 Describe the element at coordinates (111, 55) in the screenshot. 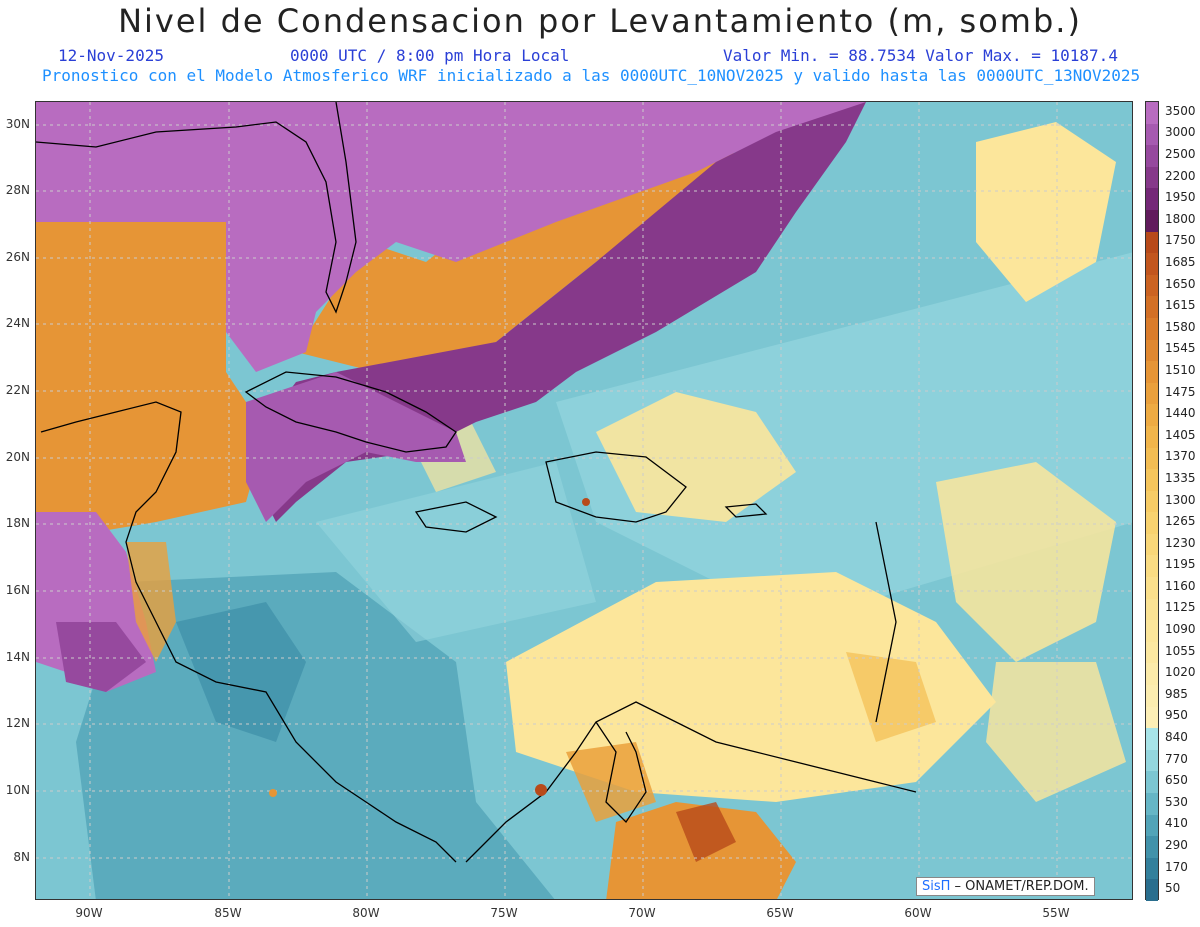

I see `forecast-date: 12-Nov-2025` at that location.